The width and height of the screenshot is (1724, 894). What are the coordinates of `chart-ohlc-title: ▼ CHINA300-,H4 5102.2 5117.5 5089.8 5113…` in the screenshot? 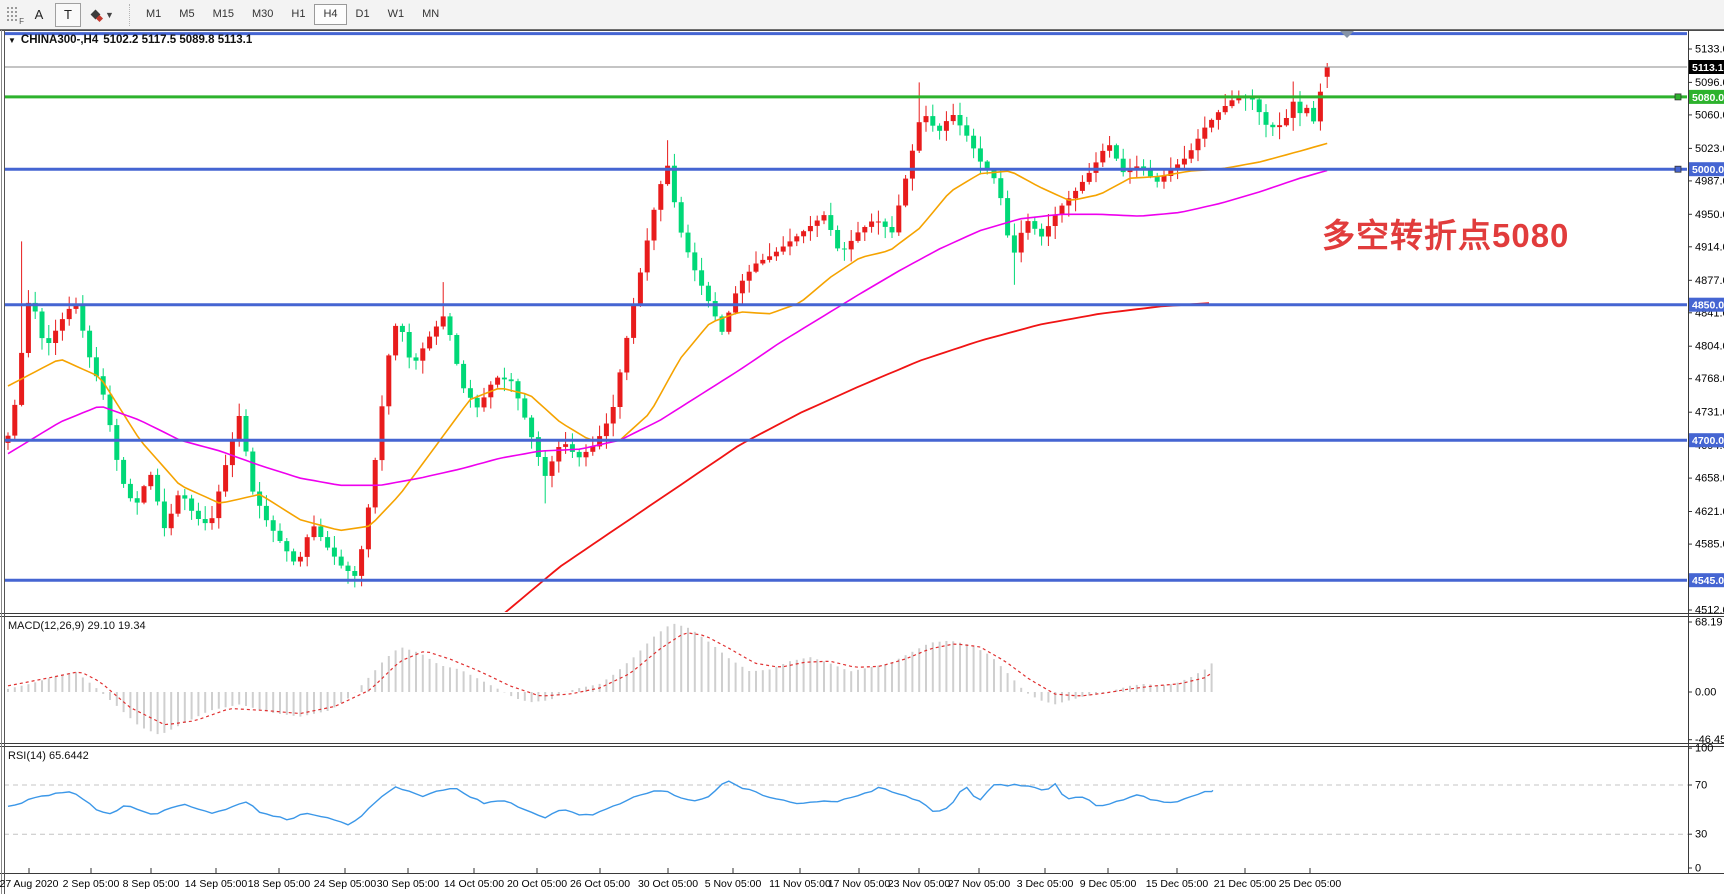 It's located at (130, 40).